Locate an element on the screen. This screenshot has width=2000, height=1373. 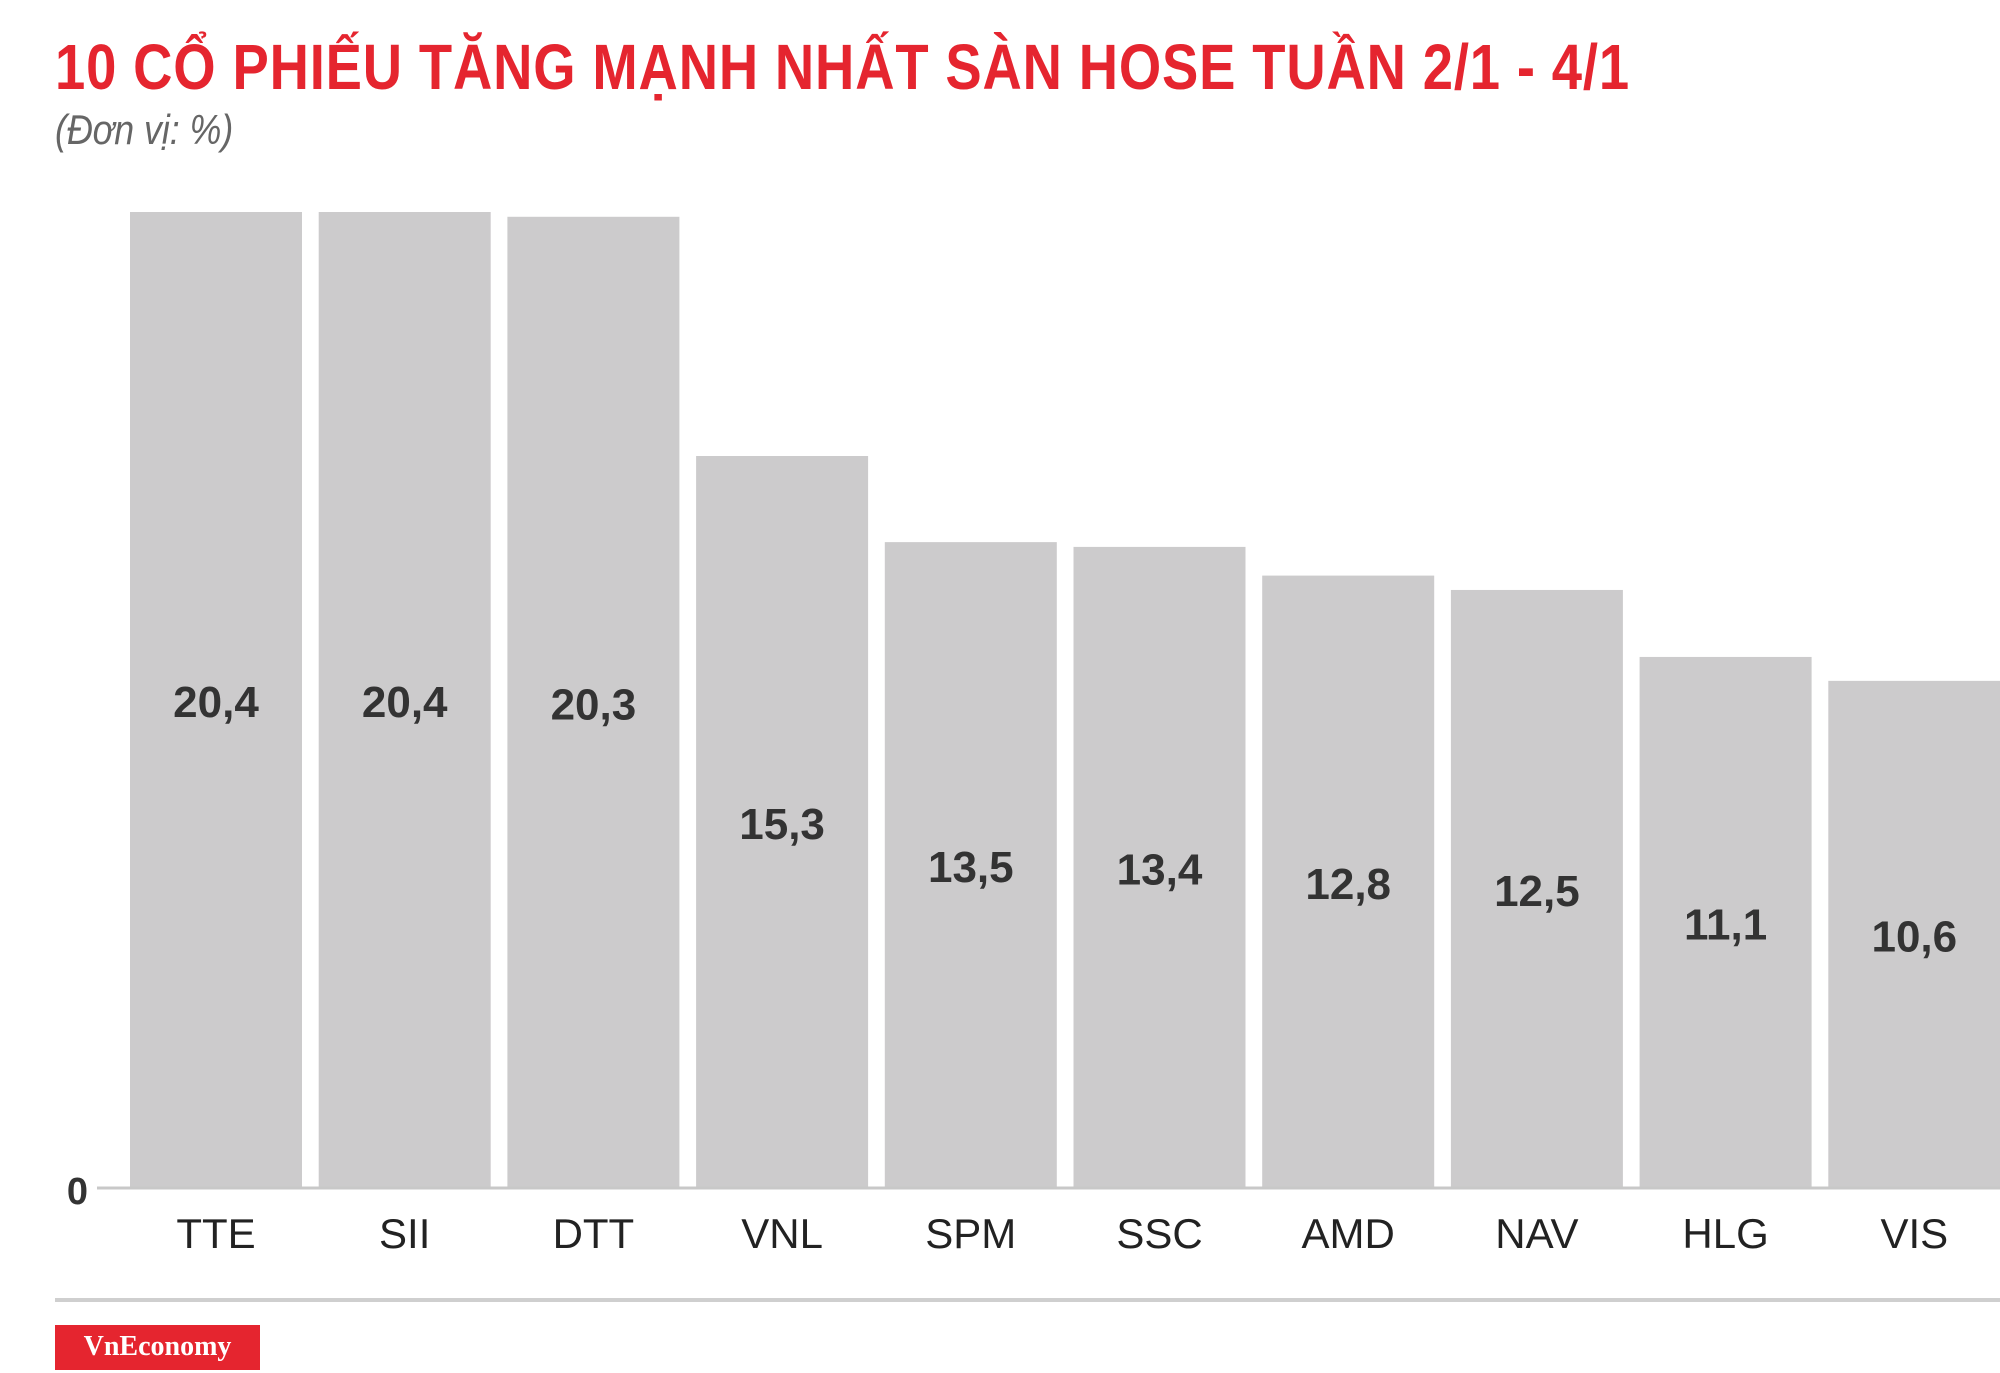
value-label-dtt: 20,3 is located at coordinates (594, 704).